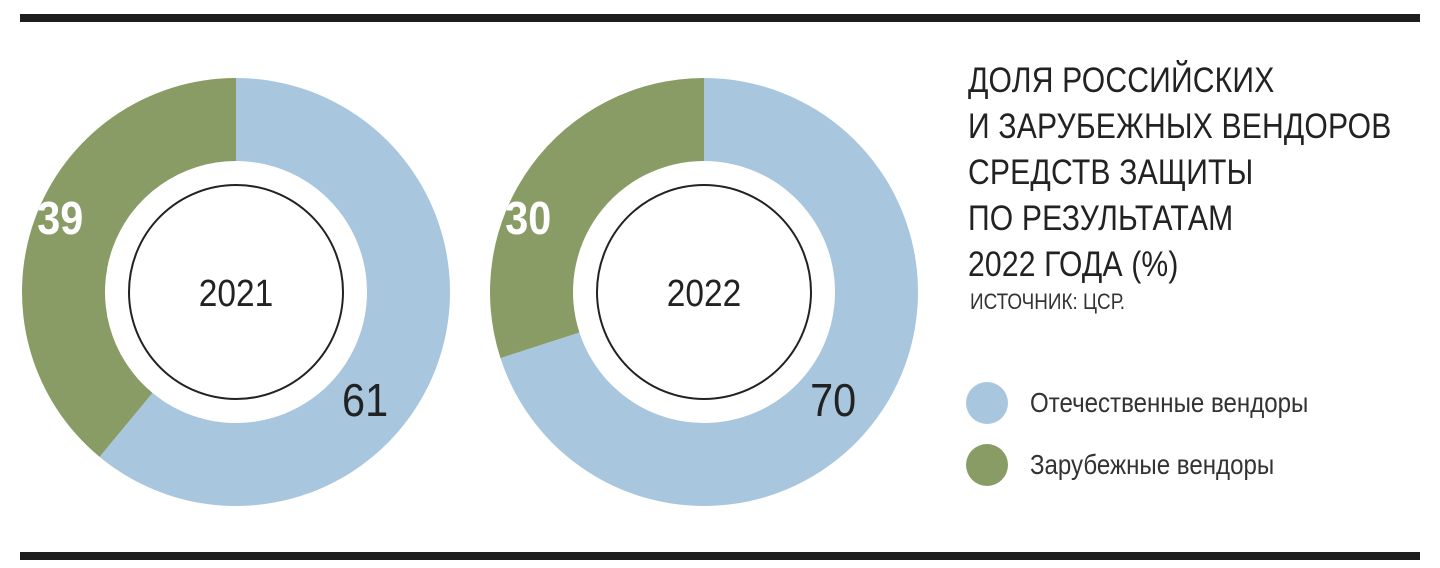 This screenshot has height=568, width=1440. I want to click on legend: Отечественные вендоры Зарубежные вендоры, so click(1160, 444).